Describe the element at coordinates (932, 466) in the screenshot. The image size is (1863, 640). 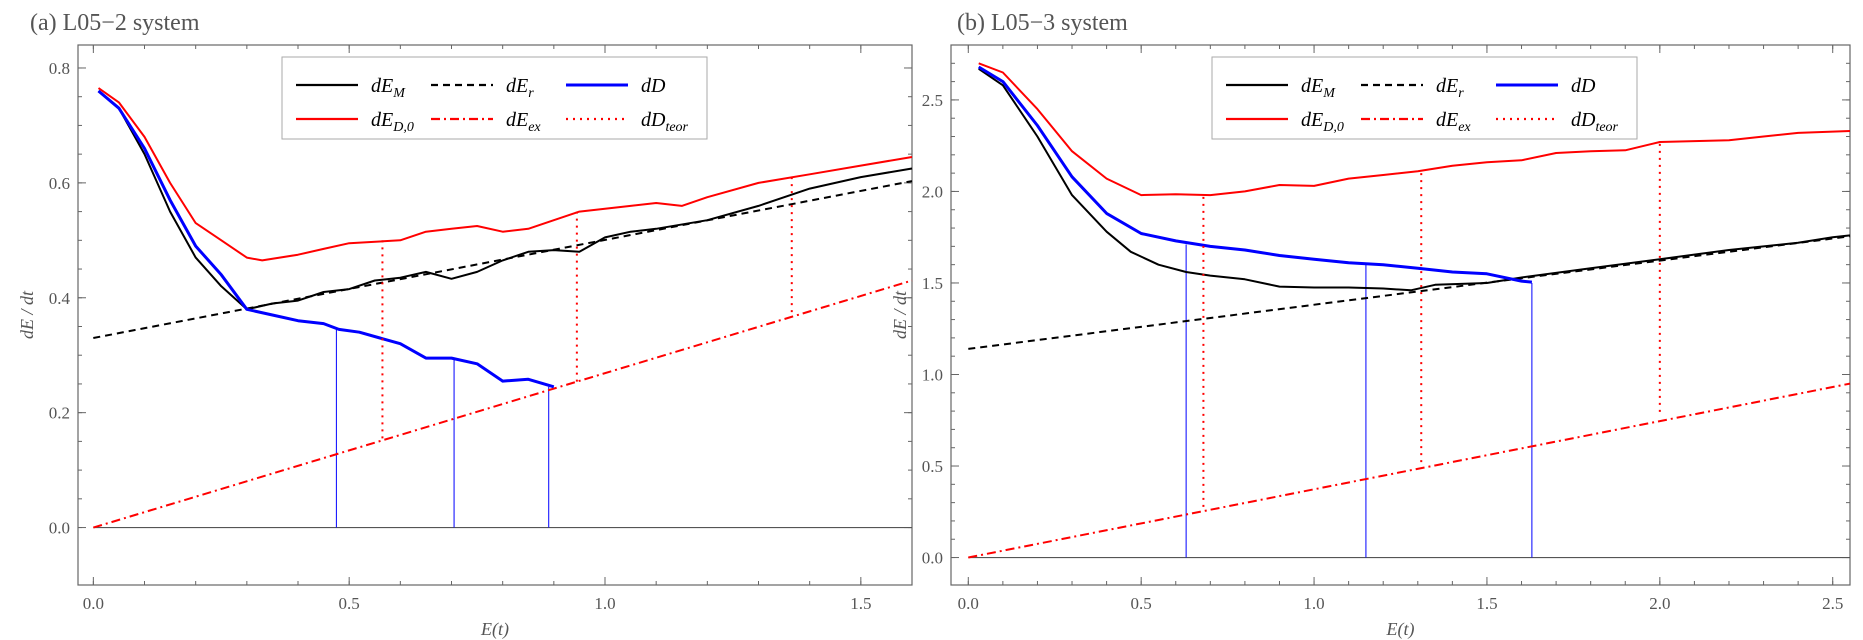
I see `y-tick-label: 0.5` at that location.